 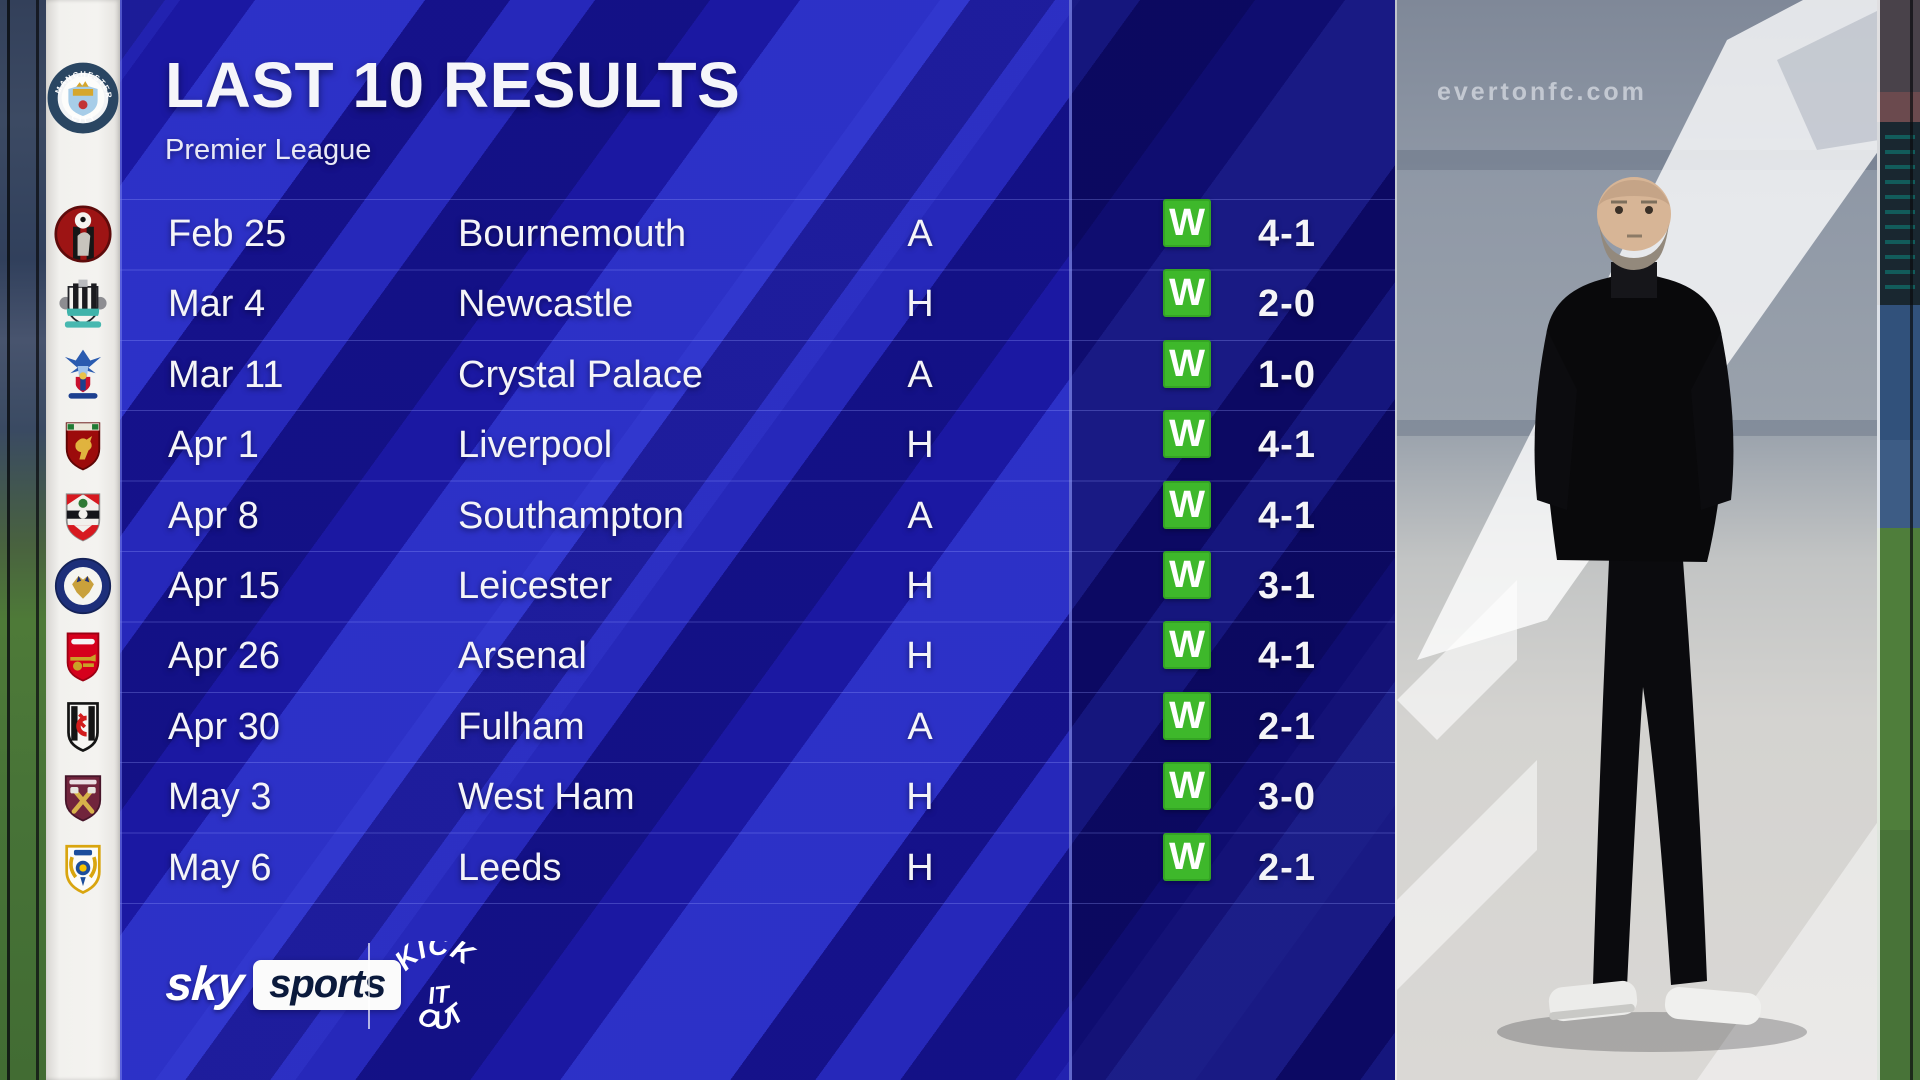 I want to click on opponent-name: Newcastle, so click(x=546, y=304).